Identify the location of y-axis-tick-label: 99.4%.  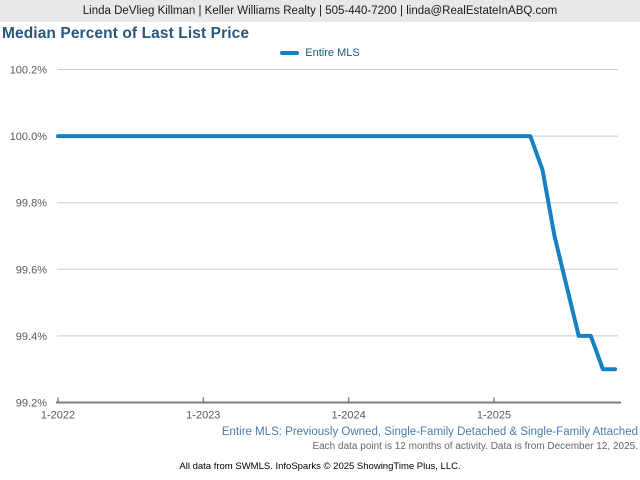
(31, 337).